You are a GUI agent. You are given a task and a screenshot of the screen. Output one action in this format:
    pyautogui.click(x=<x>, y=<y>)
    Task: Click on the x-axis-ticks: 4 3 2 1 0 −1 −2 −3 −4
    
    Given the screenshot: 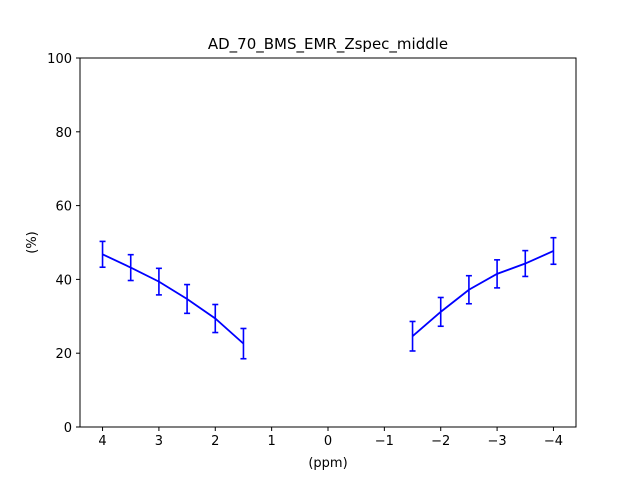 What is the action you would take?
    pyautogui.click(x=330, y=438)
    